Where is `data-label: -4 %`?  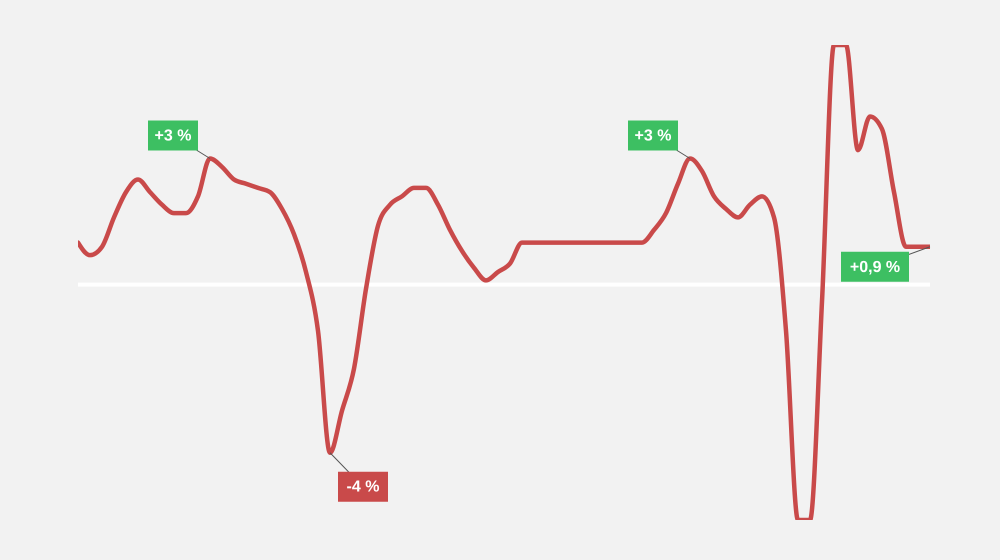
data-label: -4 % is located at coordinates (363, 487).